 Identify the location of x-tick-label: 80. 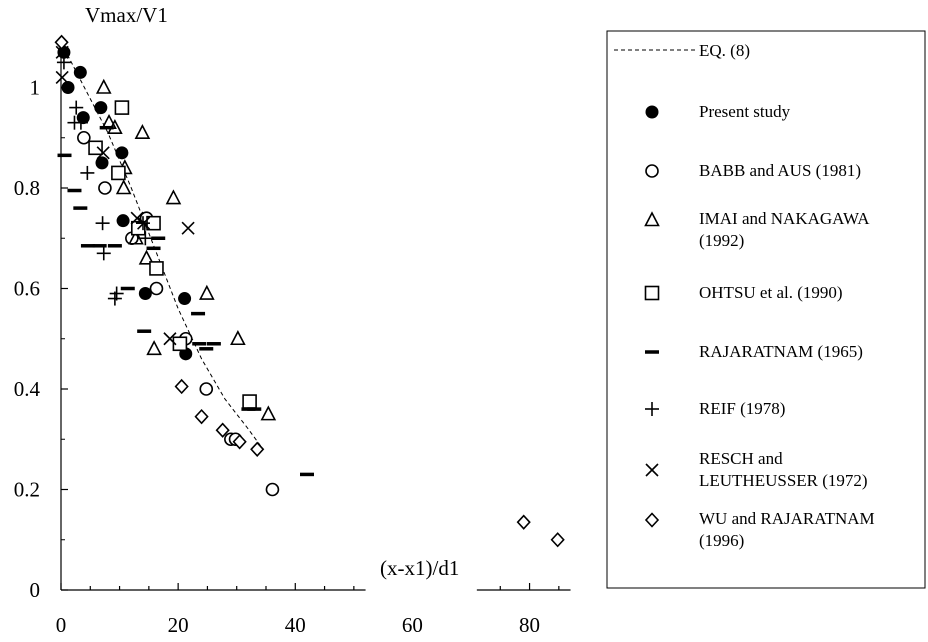
(529, 625).